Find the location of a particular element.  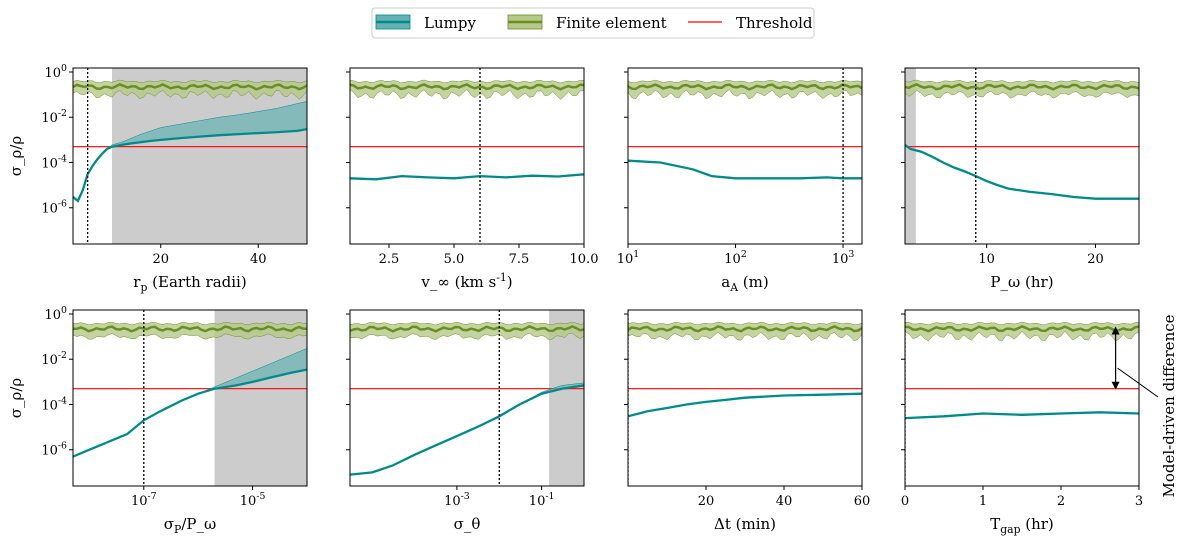

legend-frame is located at coordinates (593, 23).